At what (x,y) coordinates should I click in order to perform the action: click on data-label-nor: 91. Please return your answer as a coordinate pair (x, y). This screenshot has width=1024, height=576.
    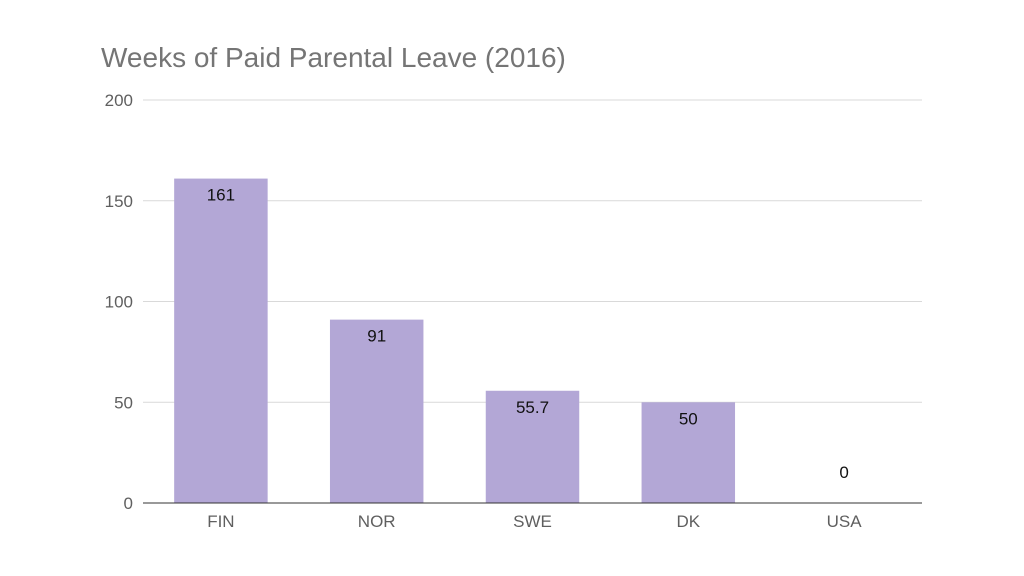
    Looking at the image, I should click on (376, 336).